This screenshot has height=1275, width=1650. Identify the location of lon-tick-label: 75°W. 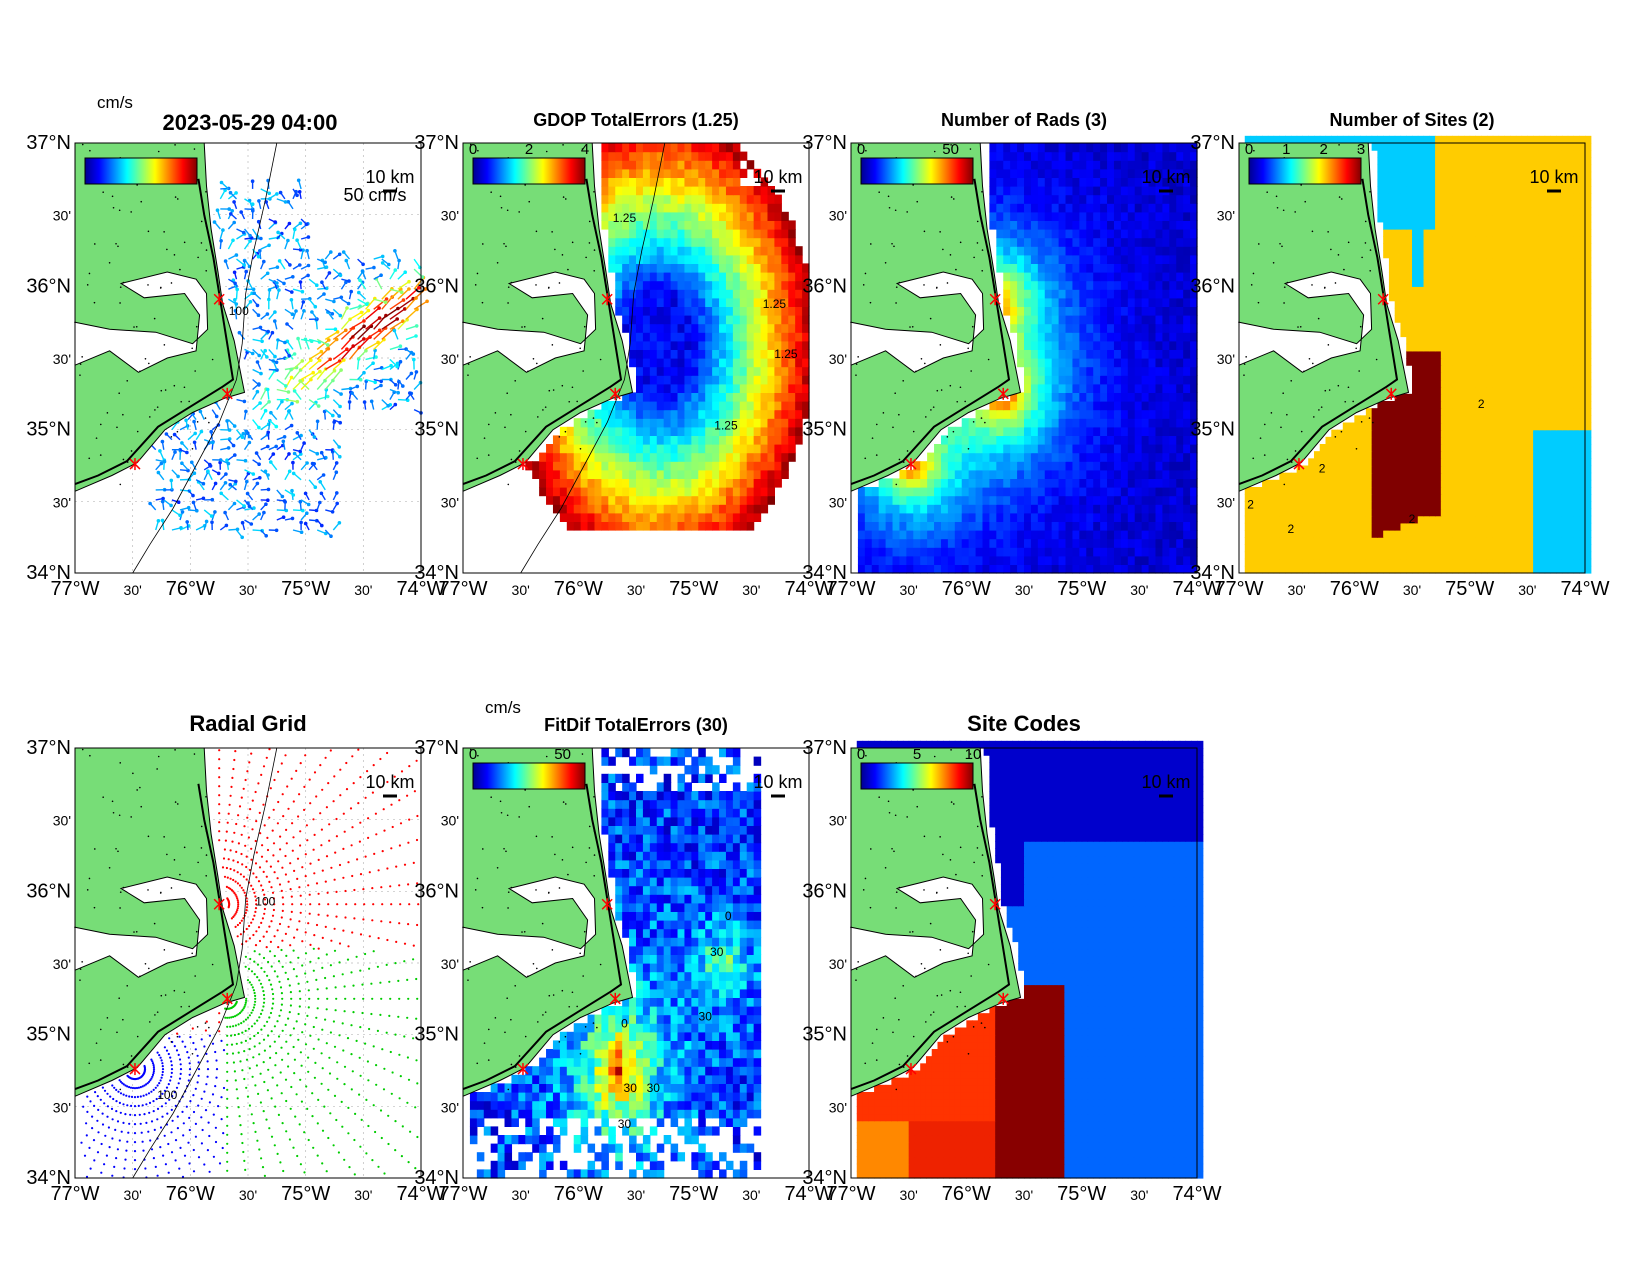
(693, 589).